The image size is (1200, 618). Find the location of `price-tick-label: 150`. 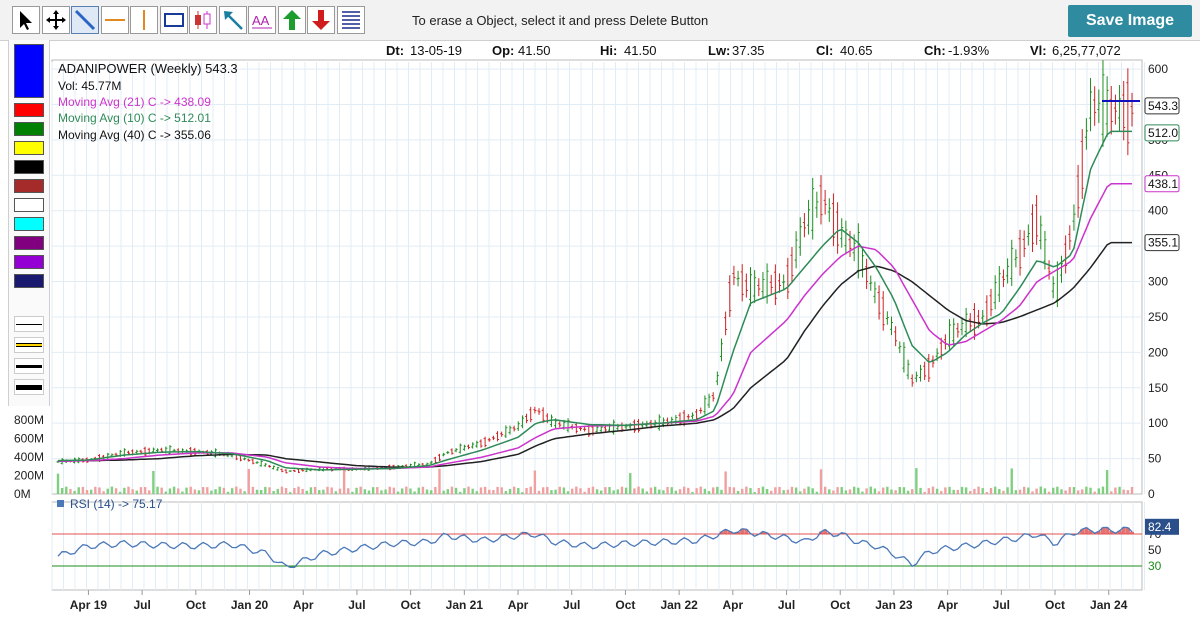

price-tick-label: 150 is located at coordinates (1158, 388).